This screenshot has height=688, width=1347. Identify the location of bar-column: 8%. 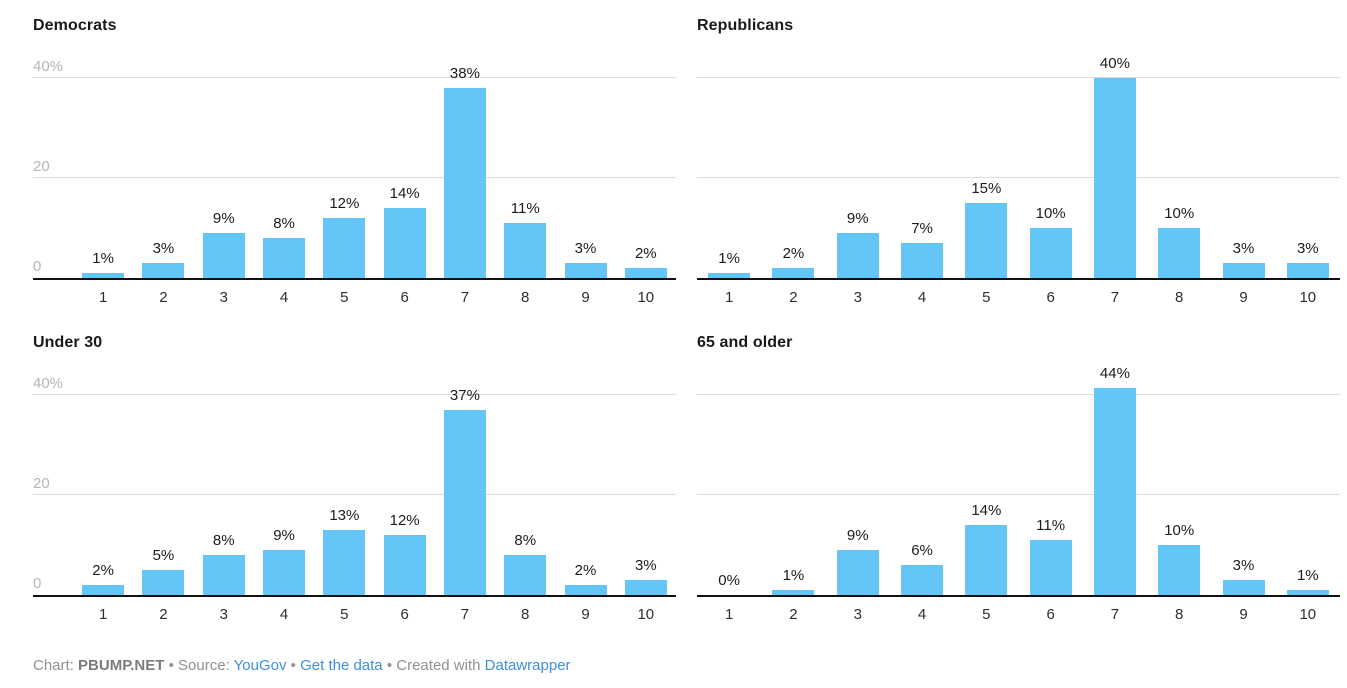
(525, 480).